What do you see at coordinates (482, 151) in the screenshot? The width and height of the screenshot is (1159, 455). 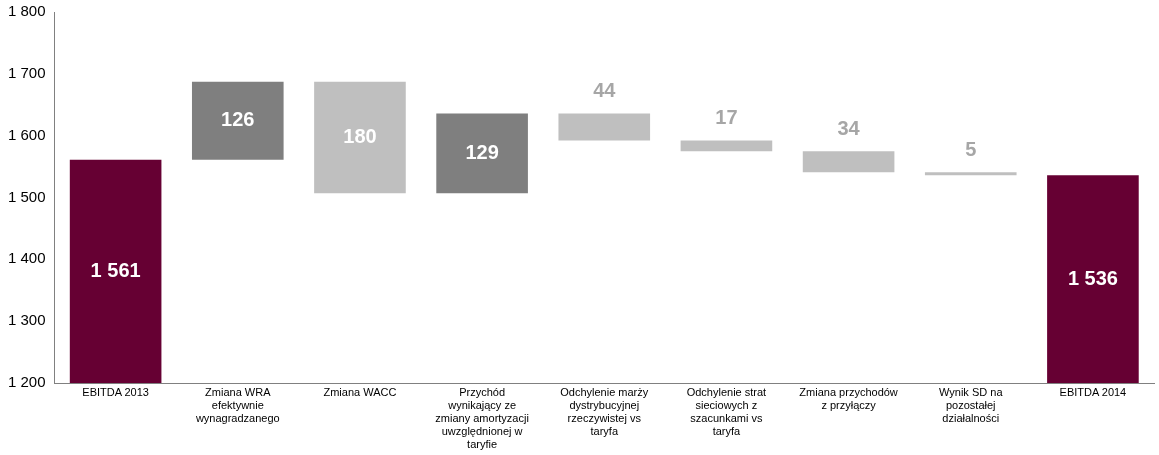 I see `data-label: 129` at bounding box center [482, 151].